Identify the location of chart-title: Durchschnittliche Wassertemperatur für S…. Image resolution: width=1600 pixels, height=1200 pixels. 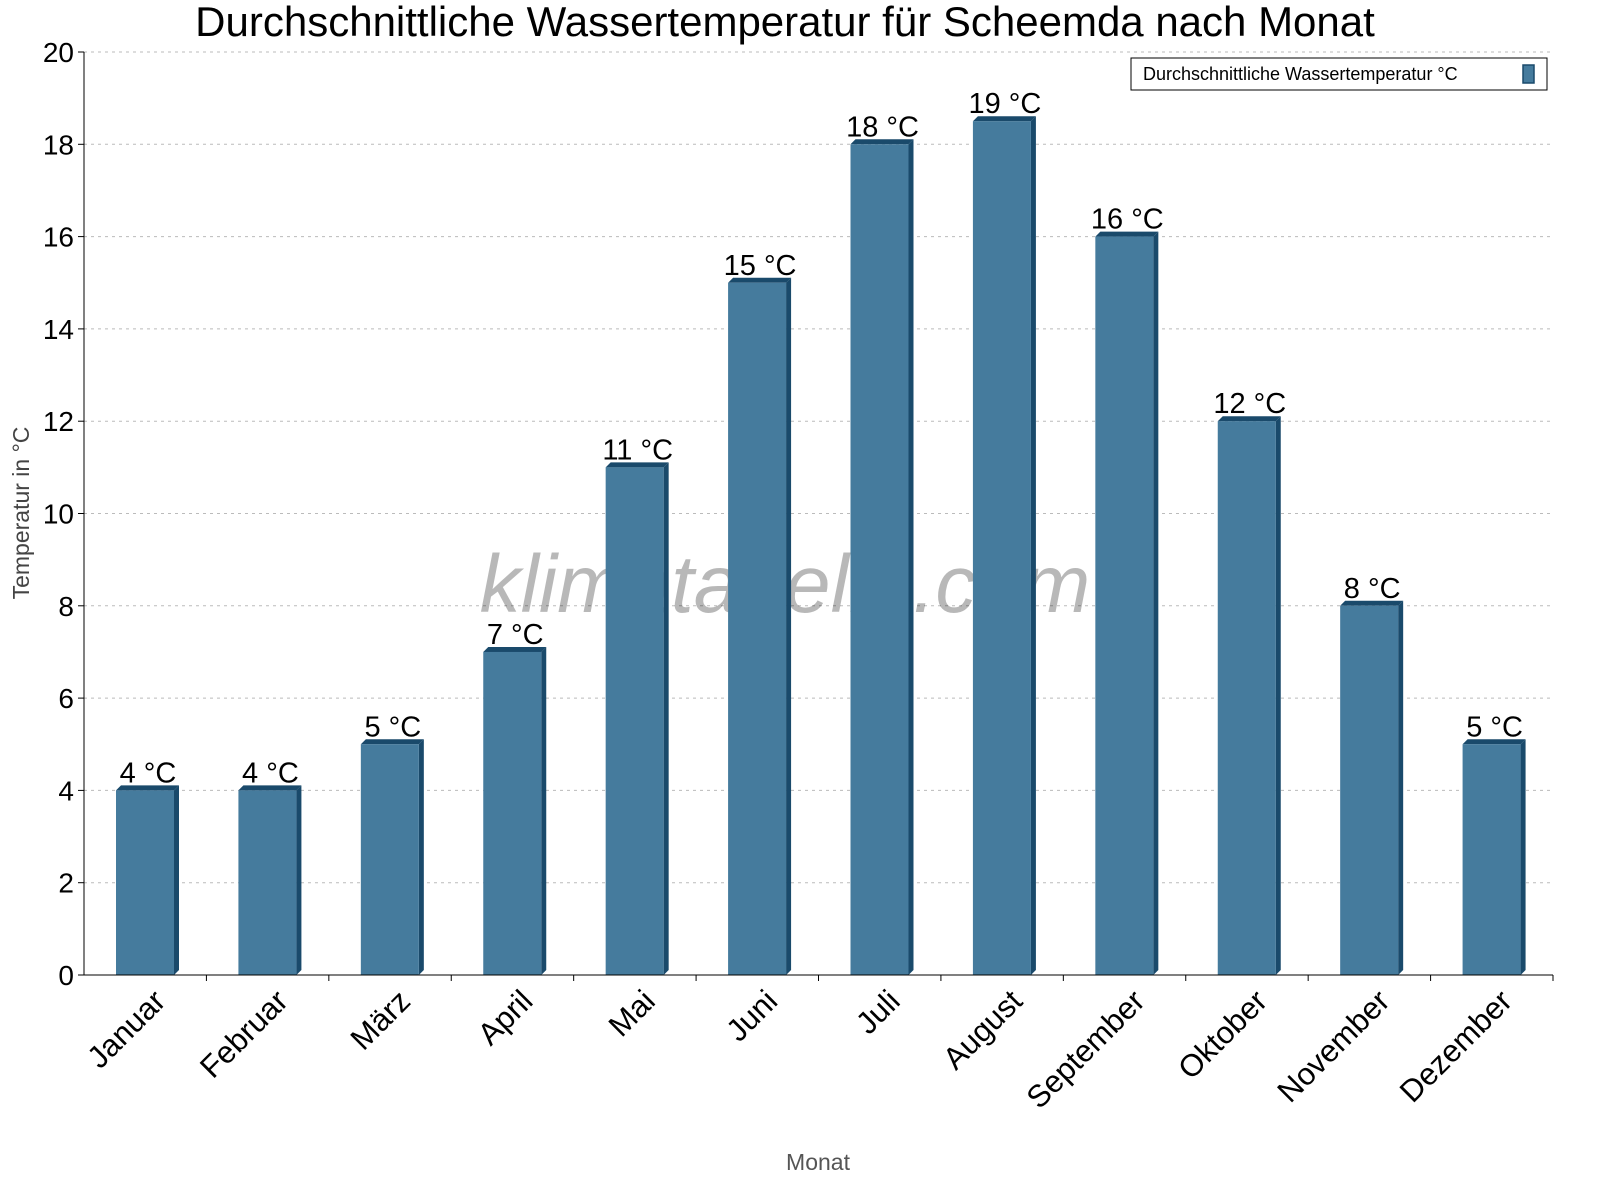
(785, 22).